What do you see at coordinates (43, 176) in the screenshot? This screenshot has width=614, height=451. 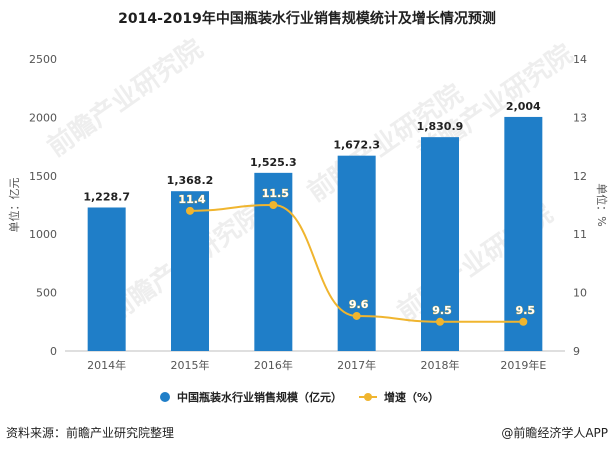 I see `left-y-tick-label: 1500` at bounding box center [43, 176].